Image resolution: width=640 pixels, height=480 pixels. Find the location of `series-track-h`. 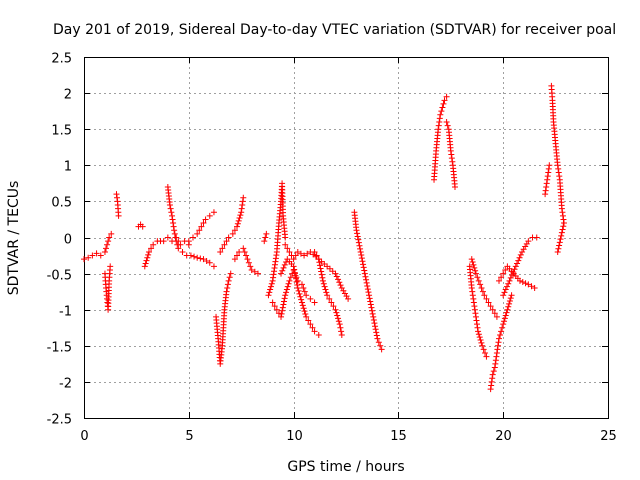

series-track-h is located at coordinates (223, 318).